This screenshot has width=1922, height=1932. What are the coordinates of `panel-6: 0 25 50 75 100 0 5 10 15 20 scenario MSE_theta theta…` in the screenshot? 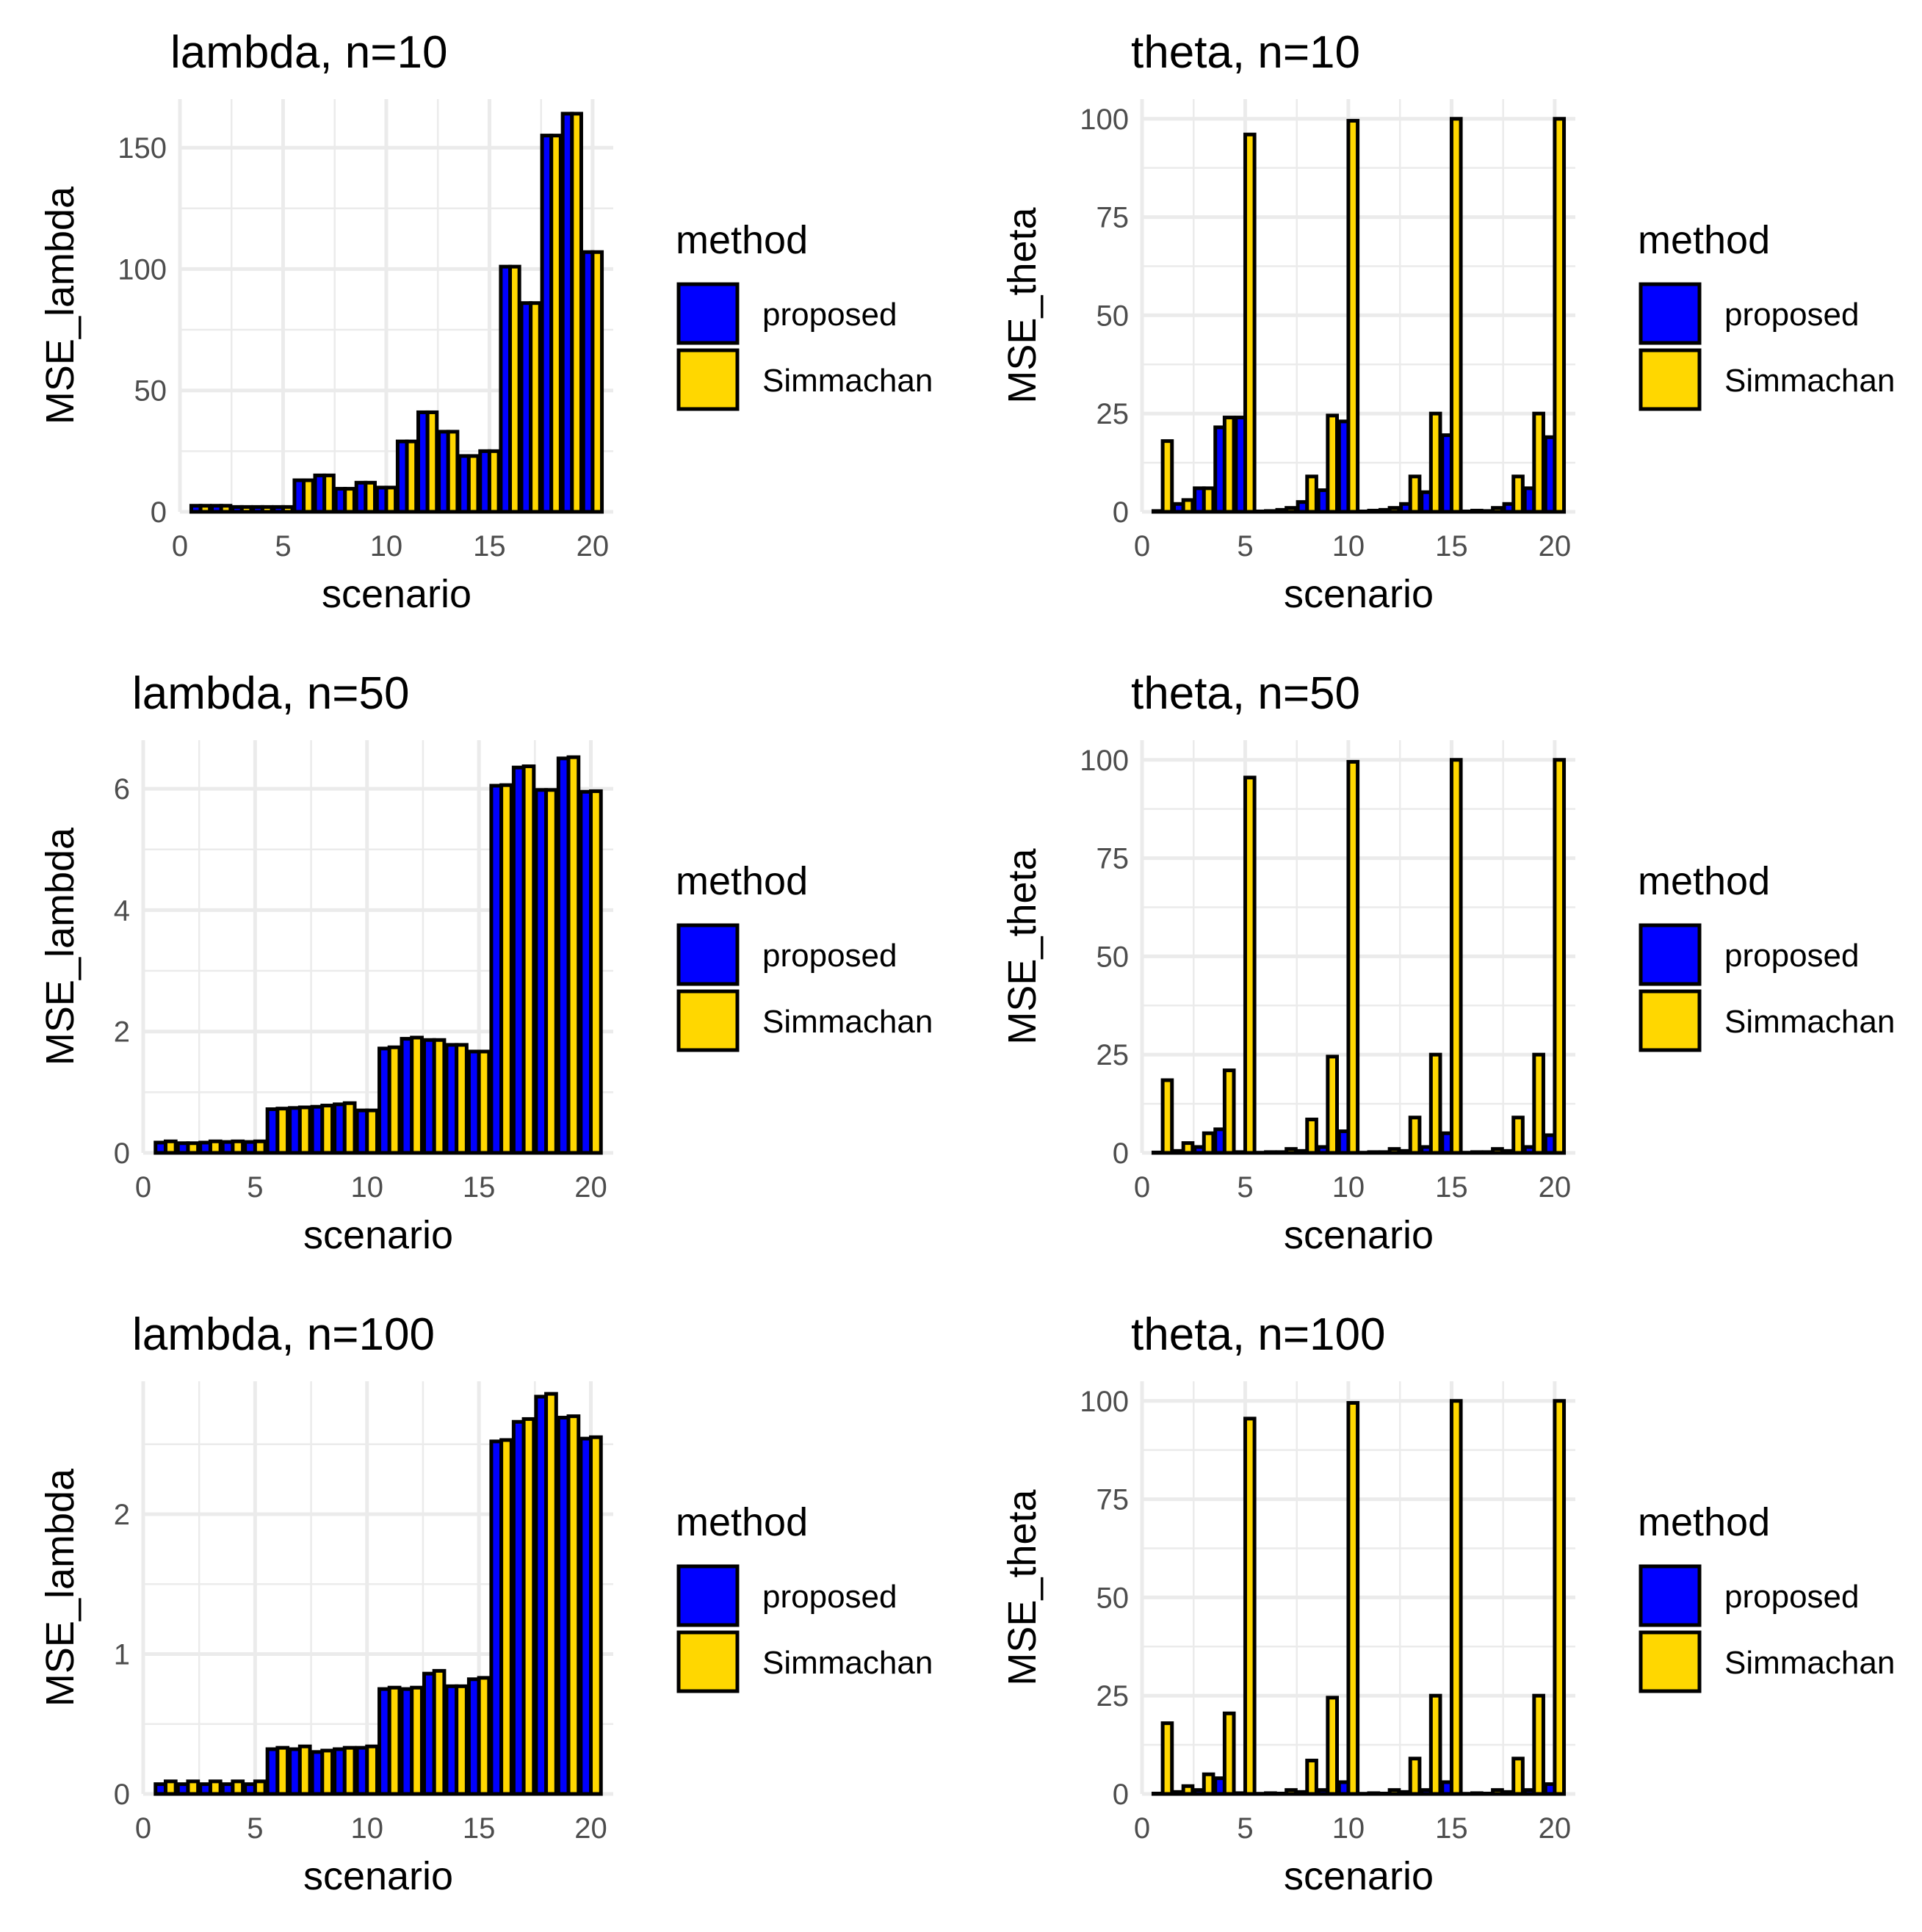 It's located at (1447, 1603).